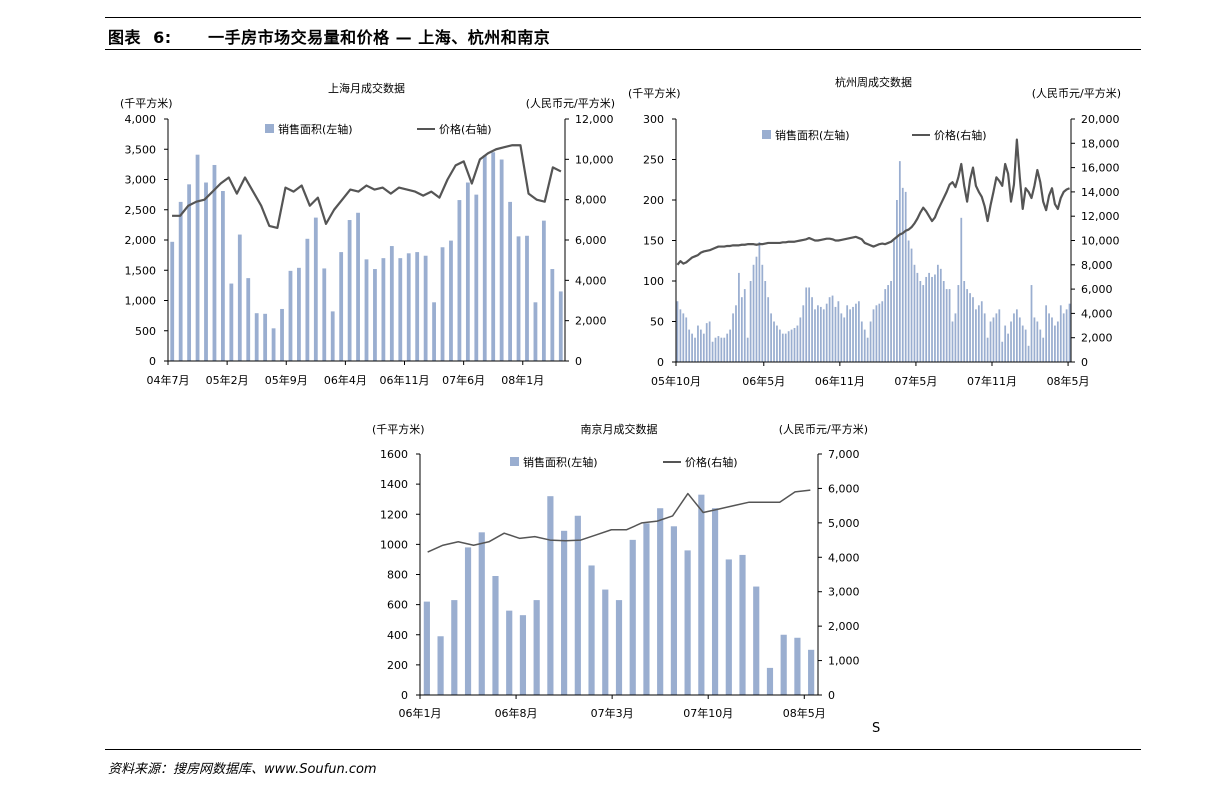  Describe the element at coordinates (394, 484) in the screenshot. I see `left-tick-label: 1400` at that location.